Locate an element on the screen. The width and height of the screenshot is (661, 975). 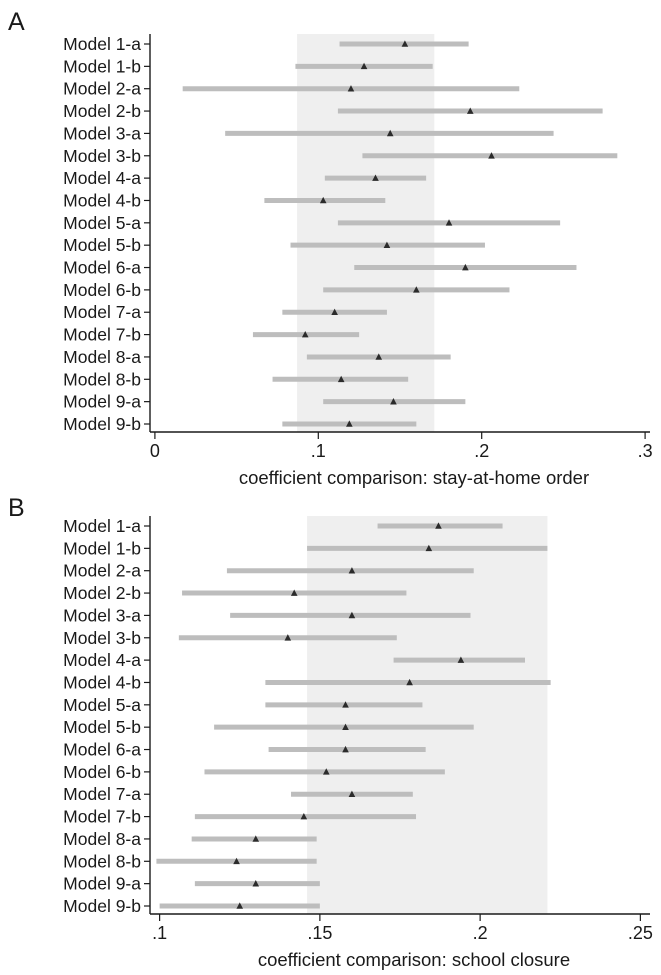
panel-letter: A is located at coordinates (16, 22).